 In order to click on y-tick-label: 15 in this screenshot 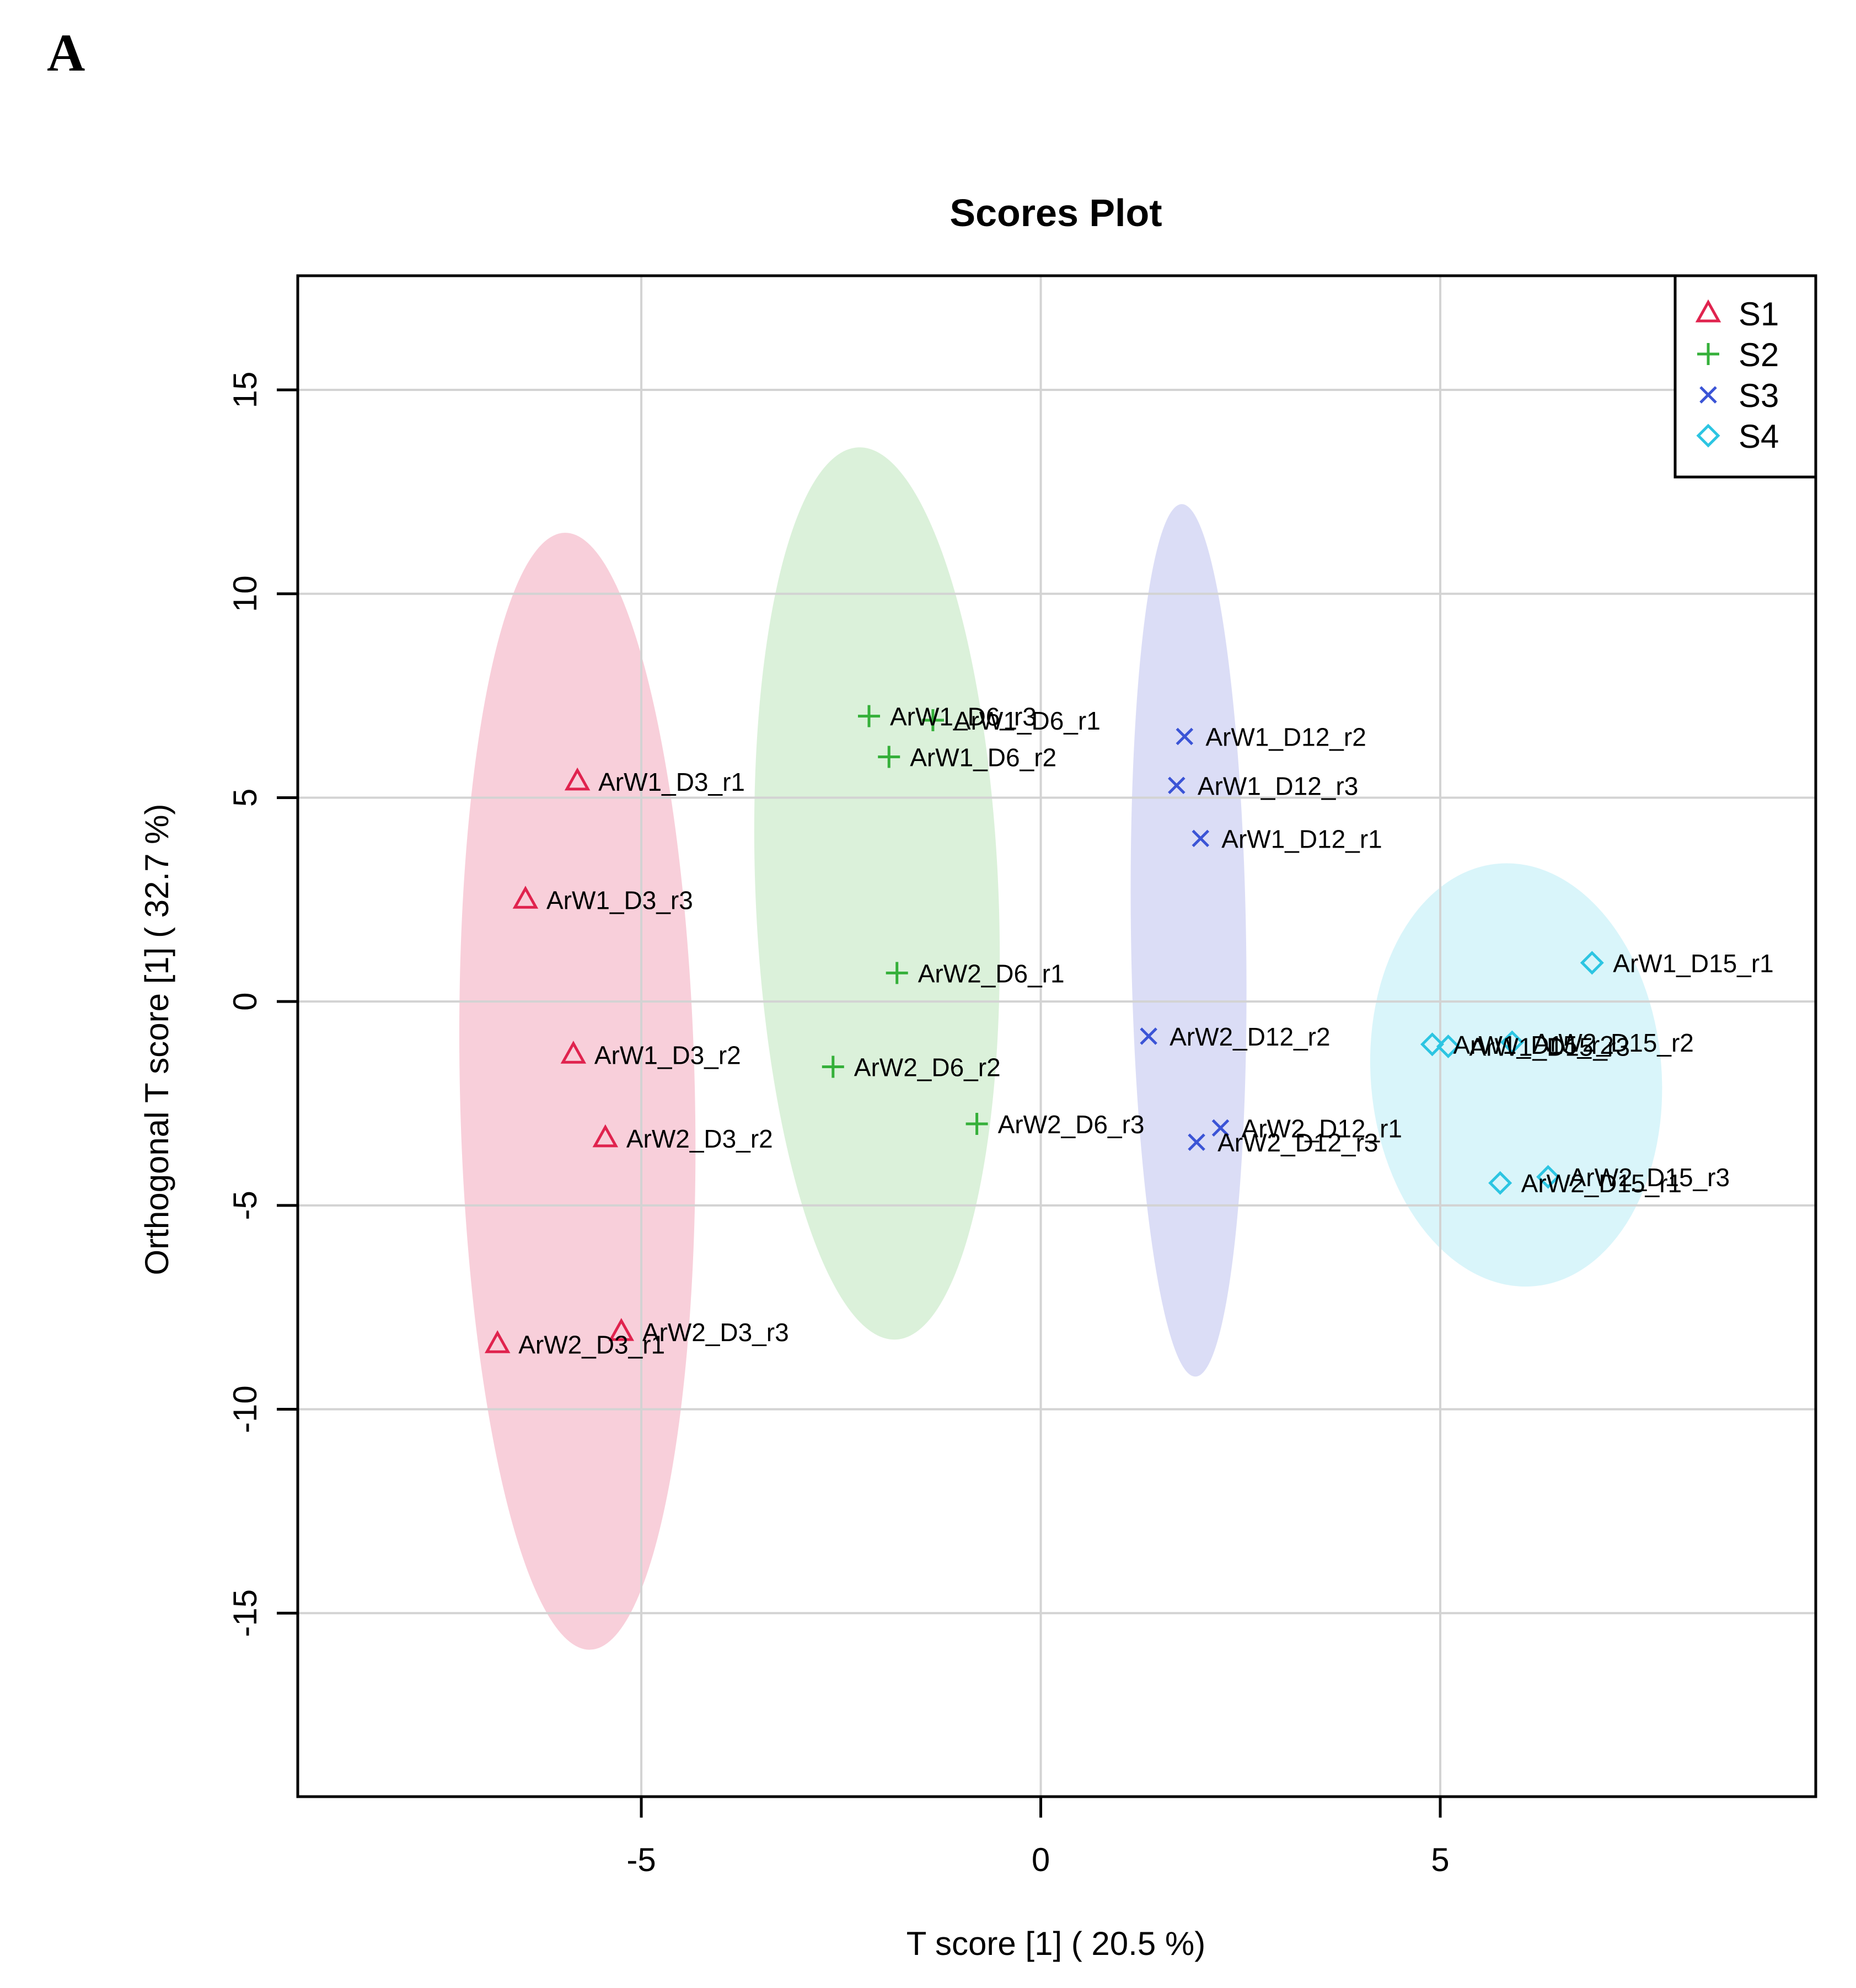, I will do `click(245, 390)`.